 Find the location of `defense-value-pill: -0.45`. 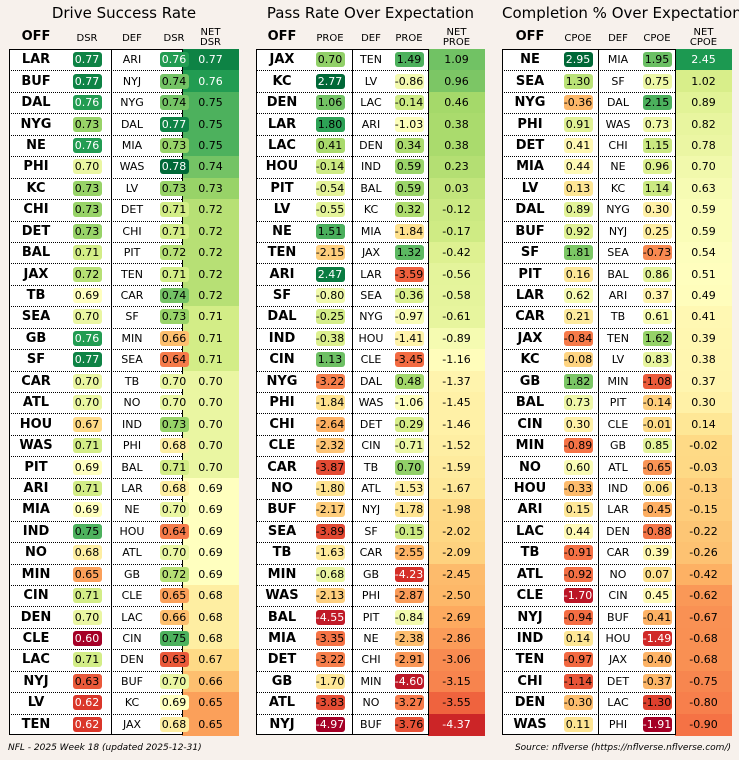

defense-value-pill: -0.45 is located at coordinates (657, 510).